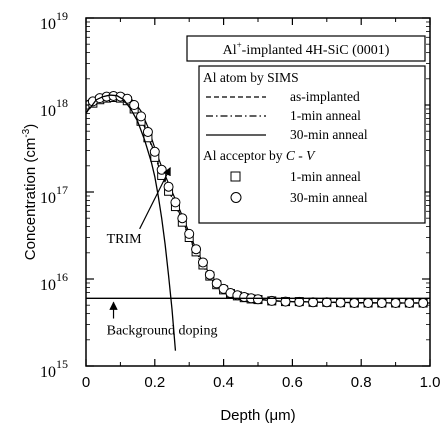  I want to click on y-tick-exp: 16, so click(62, 277).